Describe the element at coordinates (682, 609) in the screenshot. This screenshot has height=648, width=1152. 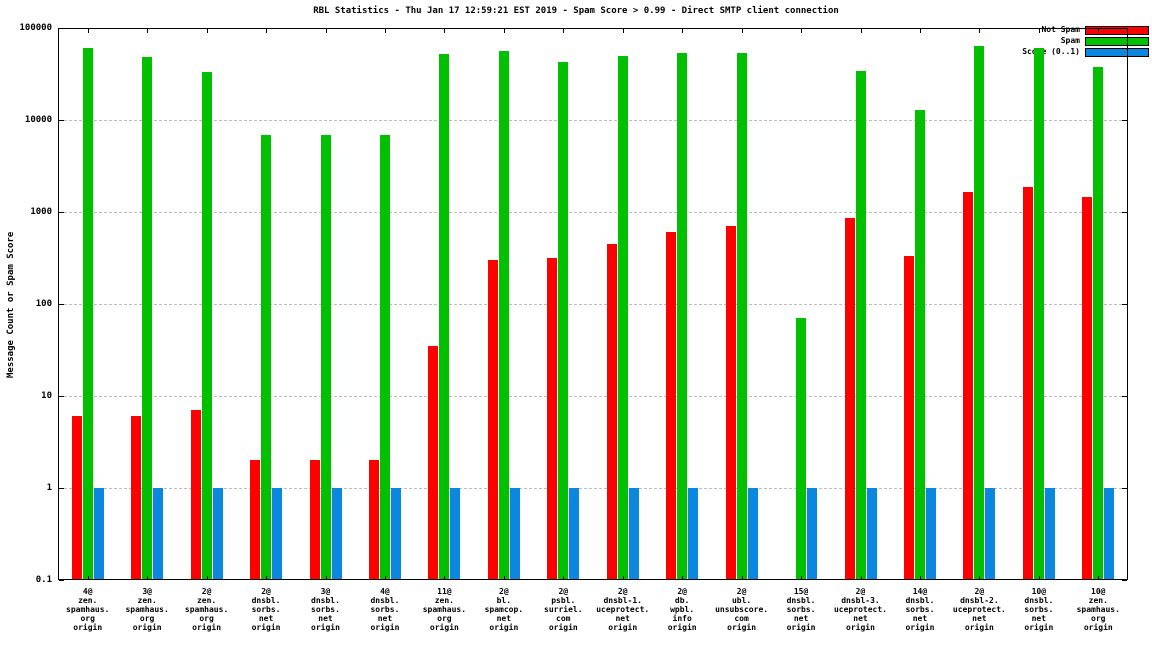
I see `x-category-label: 2@ db. wpbl. info origin` at that location.